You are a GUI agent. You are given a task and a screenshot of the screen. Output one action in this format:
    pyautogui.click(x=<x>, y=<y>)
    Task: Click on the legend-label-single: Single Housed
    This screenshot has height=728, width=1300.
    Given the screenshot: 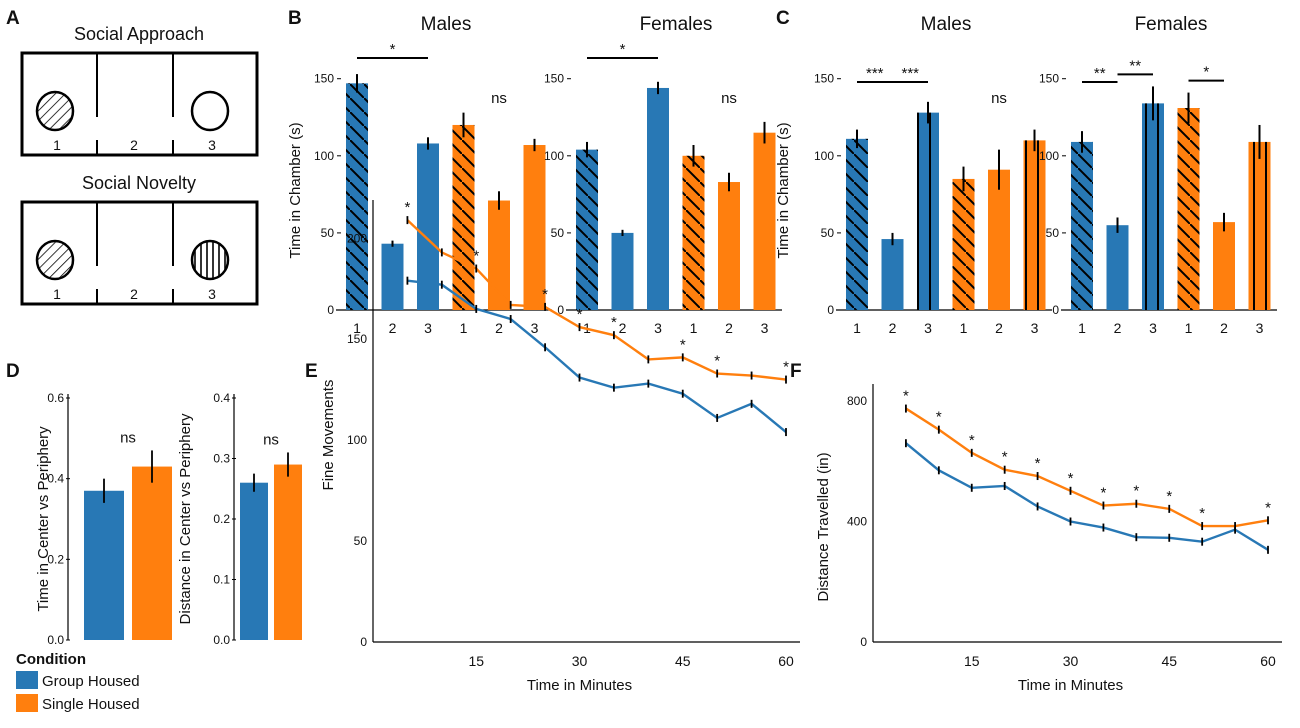 What is the action you would take?
    pyautogui.click(x=91, y=704)
    